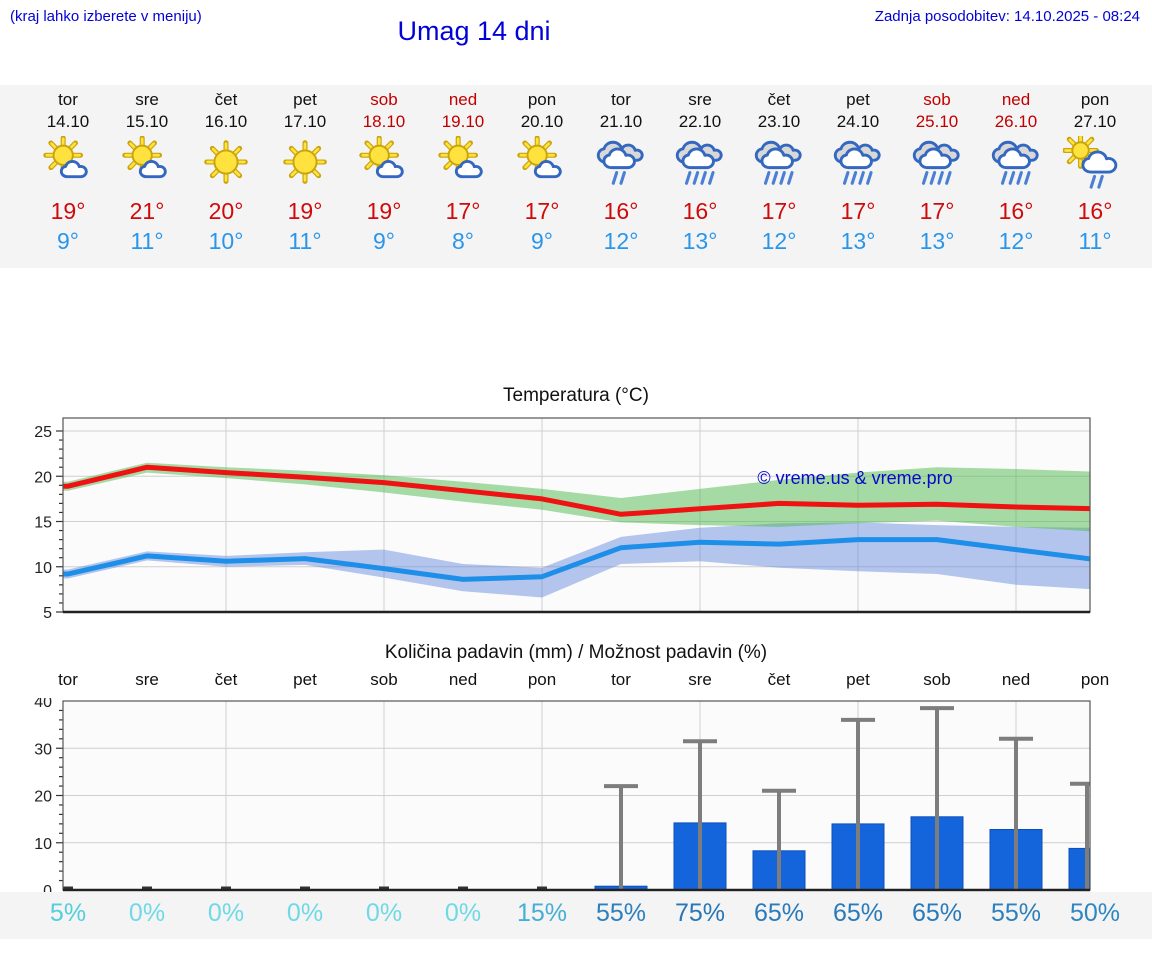  What do you see at coordinates (576, 395) in the screenshot?
I see `temperature-chart-title: Temperatura (°C)` at bounding box center [576, 395].